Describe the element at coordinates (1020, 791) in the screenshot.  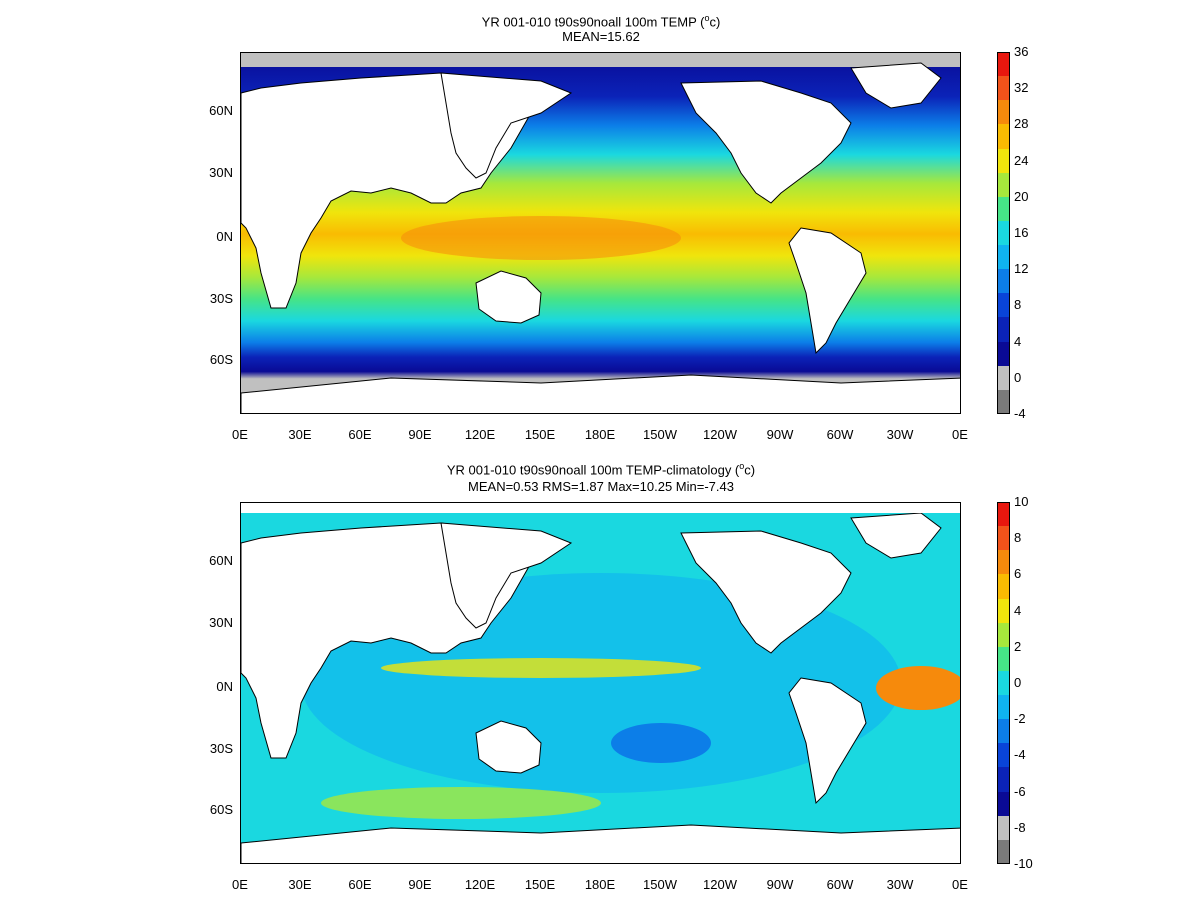
I see `colorbar-label: -6` at that location.